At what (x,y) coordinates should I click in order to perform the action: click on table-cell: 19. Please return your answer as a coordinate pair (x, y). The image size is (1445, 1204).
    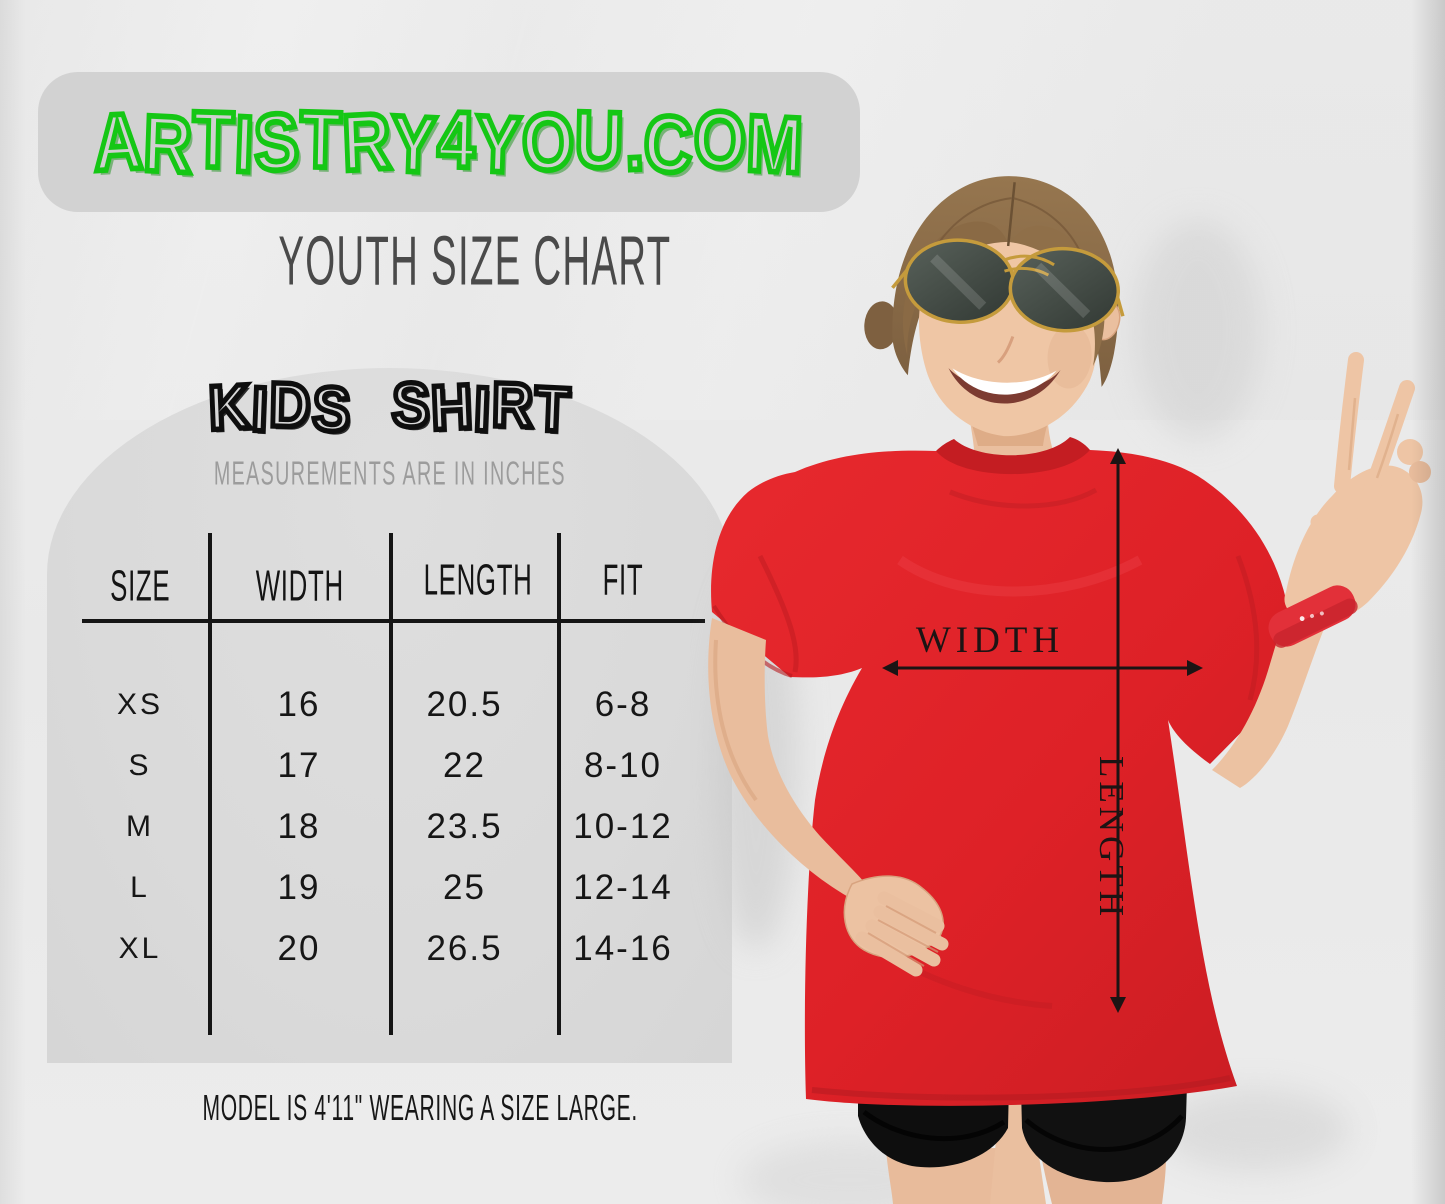
    Looking at the image, I should click on (299, 887).